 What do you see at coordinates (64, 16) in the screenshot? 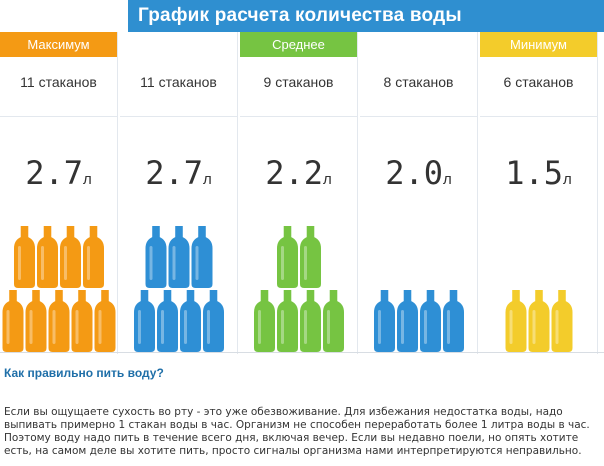
I see `header-blank` at bounding box center [64, 16].